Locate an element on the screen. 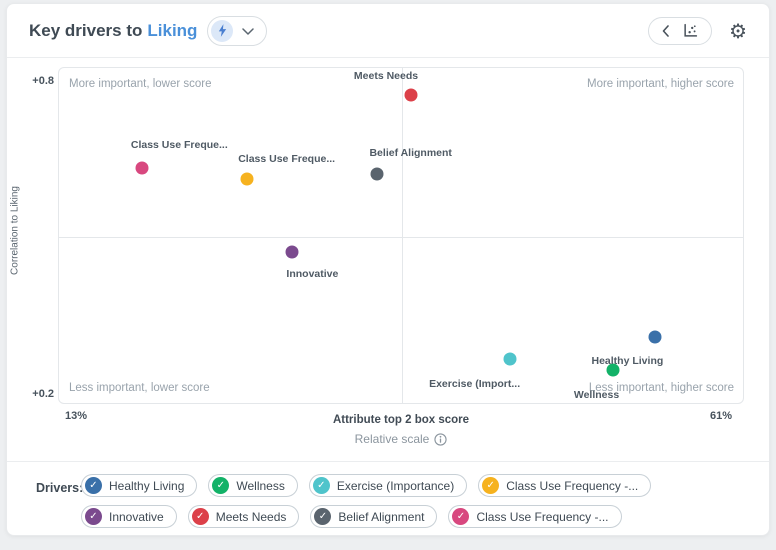 The height and width of the screenshot is (550, 776). legend-pill-2-exercise-importance: ✓ Exercise (Importance) is located at coordinates (388, 485).